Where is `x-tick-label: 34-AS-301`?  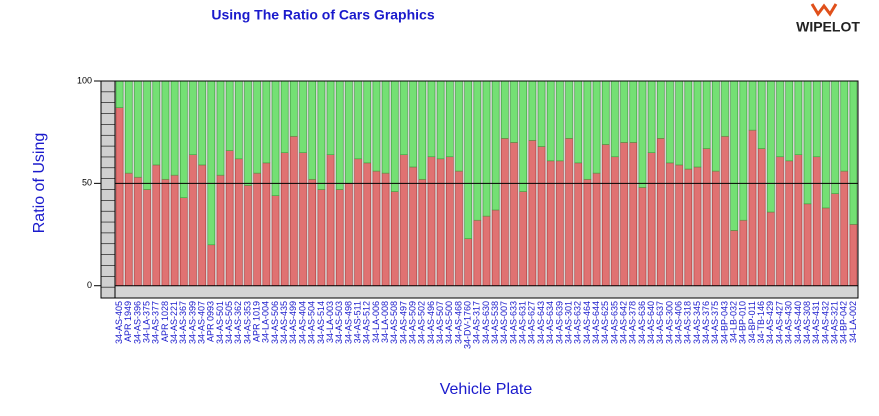 x-tick-label: 34-AS-301 is located at coordinates (568, 322).